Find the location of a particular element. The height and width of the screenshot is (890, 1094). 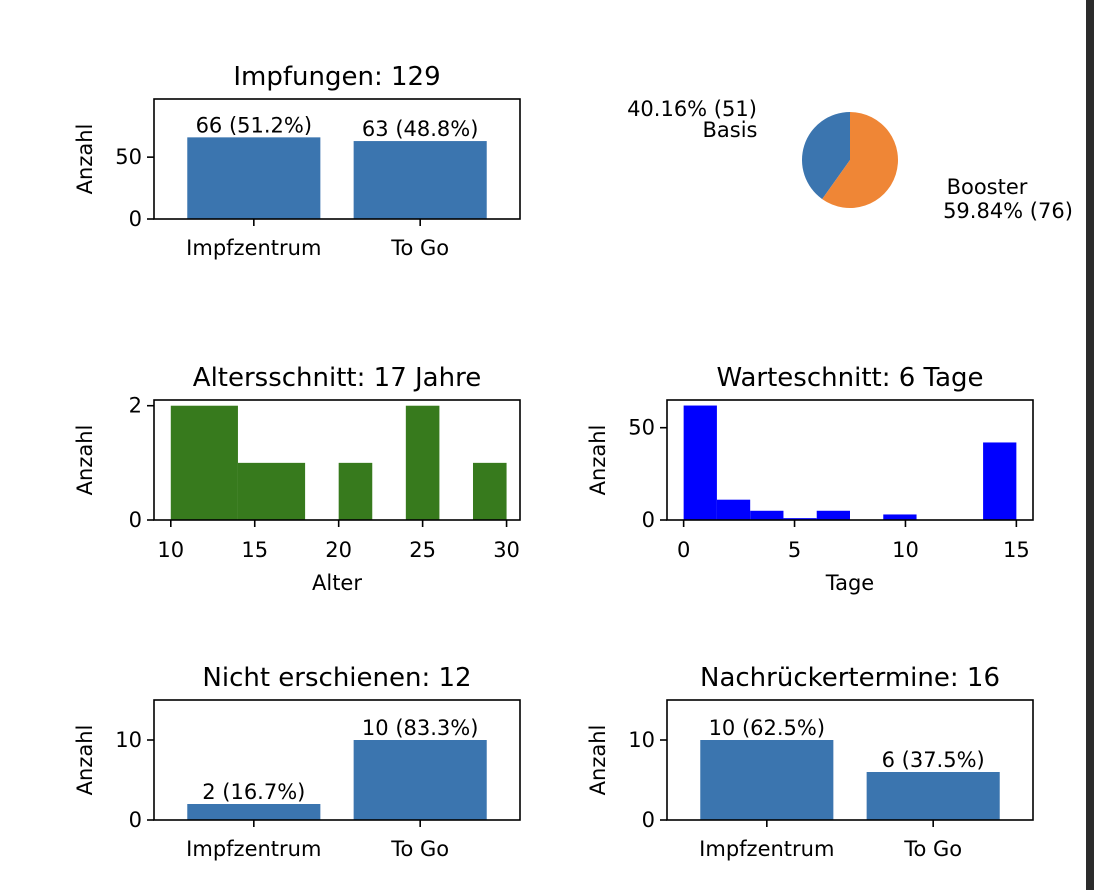

chart-title: Nicht erschienen: 12 is located at coordinates (336, 678).